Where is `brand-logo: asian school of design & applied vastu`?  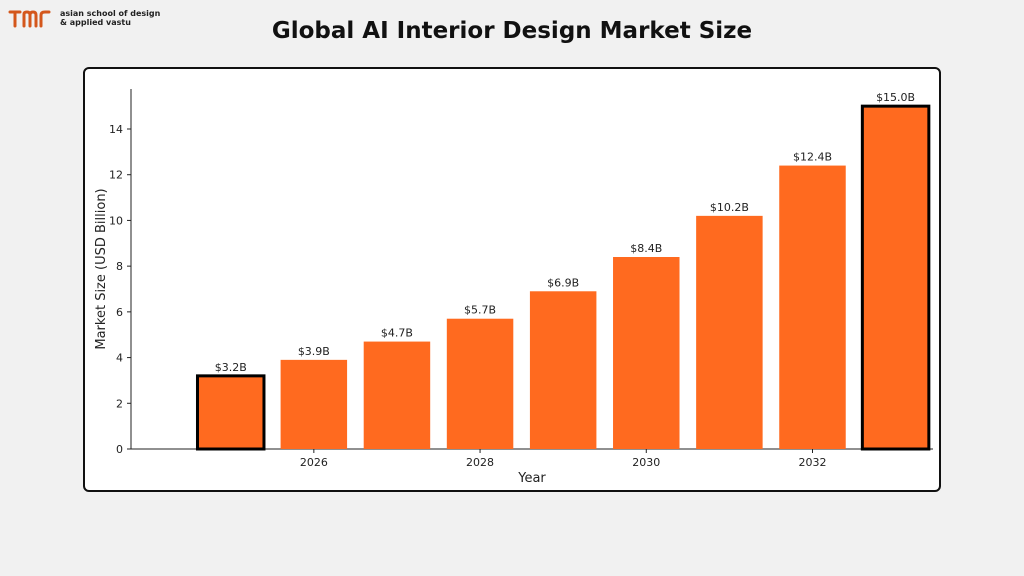 brand-logo: asian school of design & applied vastu is located at coordinates (84, 18).